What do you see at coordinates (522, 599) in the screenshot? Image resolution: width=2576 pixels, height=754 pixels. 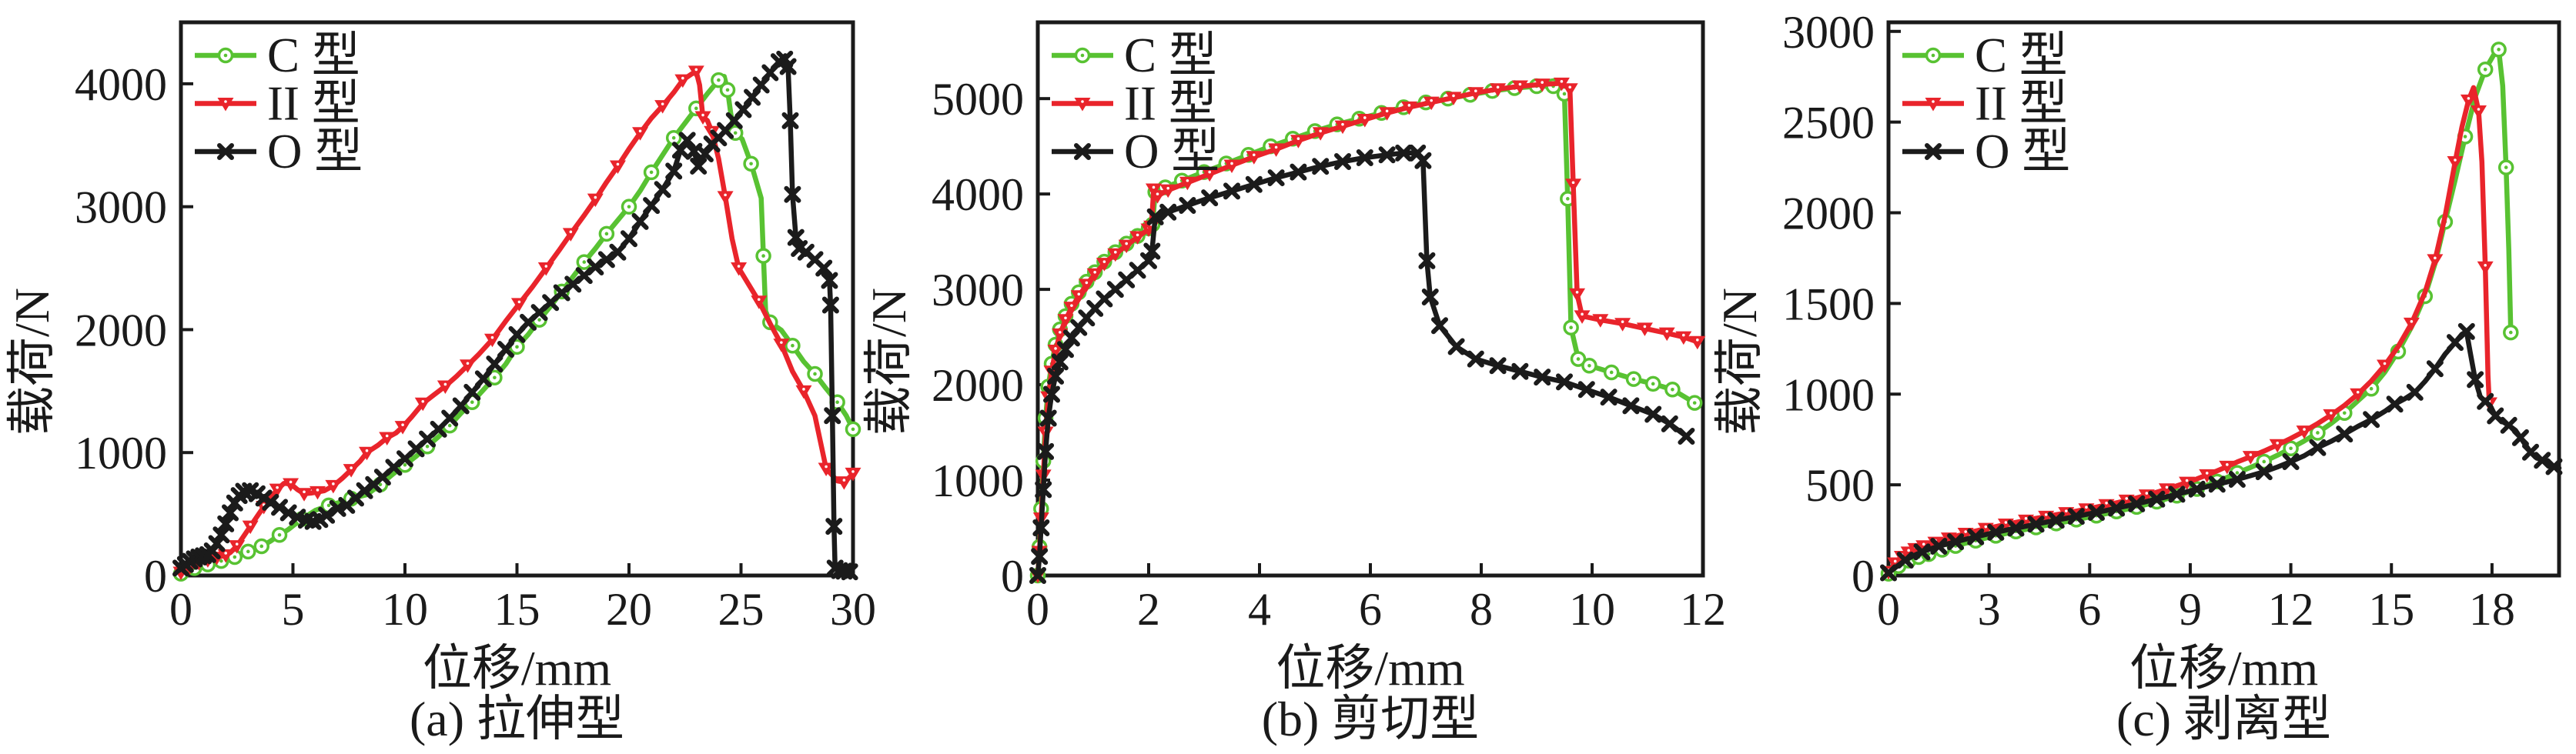 I see `x-axis-a: 0 5 10 15 20 25 30` at bounding box center [522, 599].